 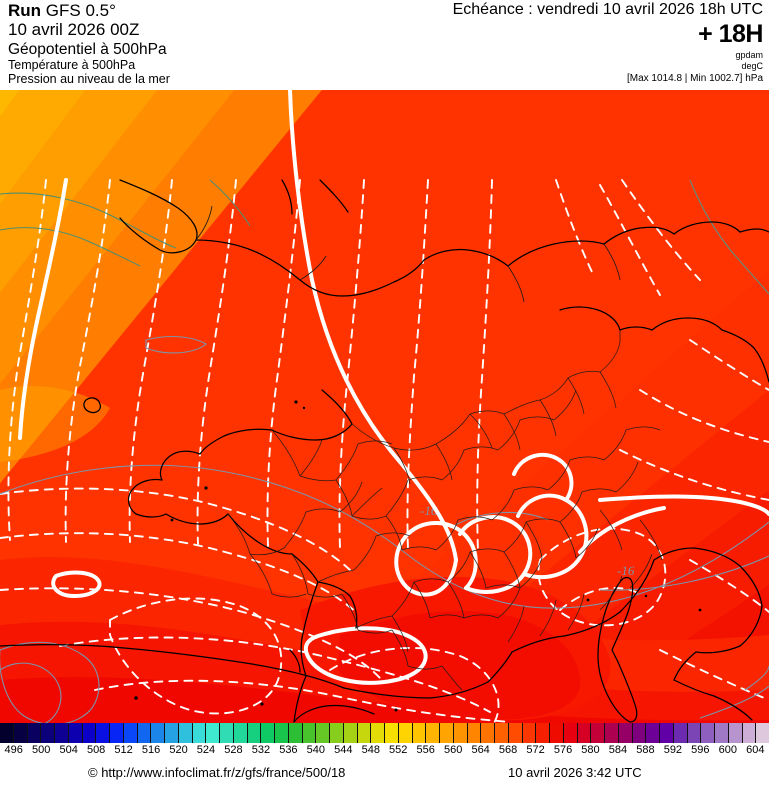 I want to click on color-scale-tick-label: 580, so click(x=590, y=750).